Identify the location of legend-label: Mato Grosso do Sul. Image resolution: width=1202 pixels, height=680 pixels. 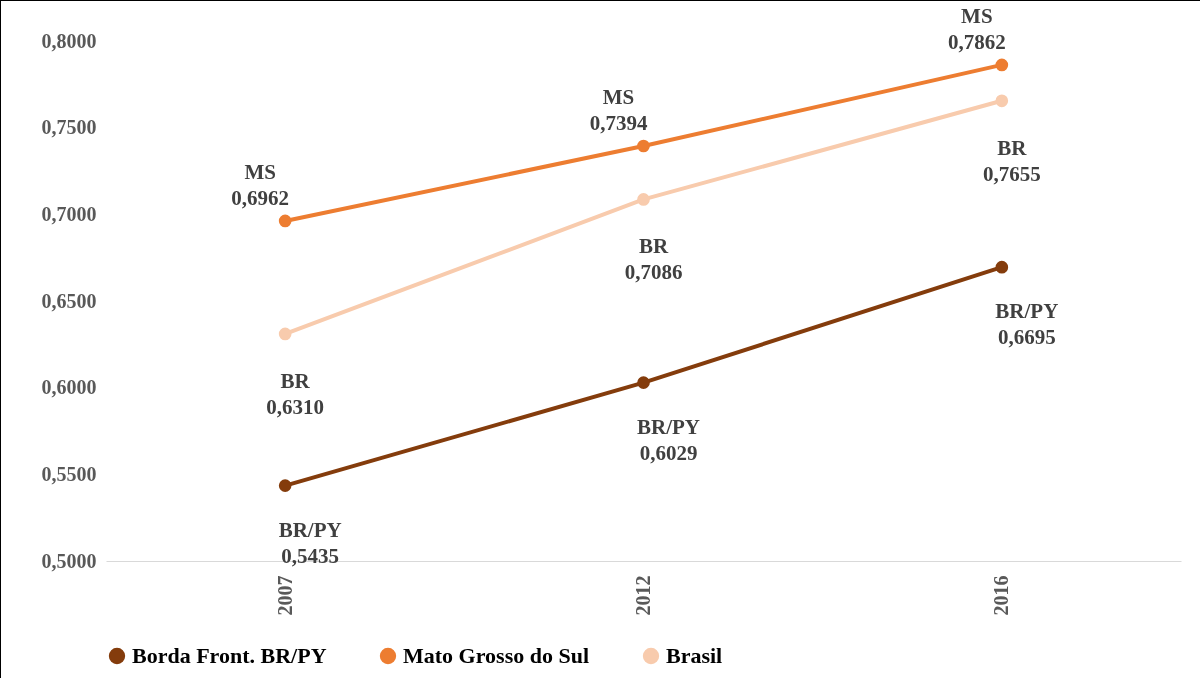
(496, 655).